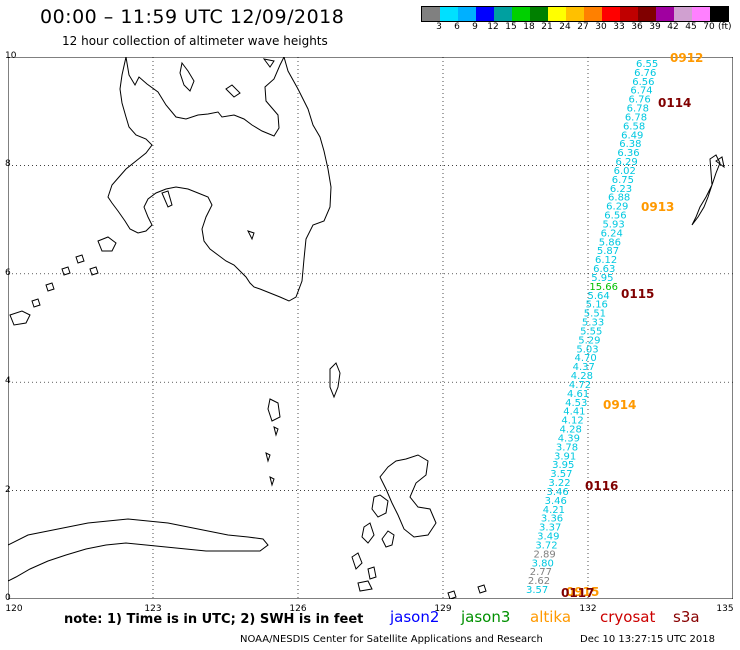 The image size is (740, 650). What do you see at coordinates (439, 27) in the screenshot?
I see `colorbar-tick-label: 3` at bounding box center [439, 27].